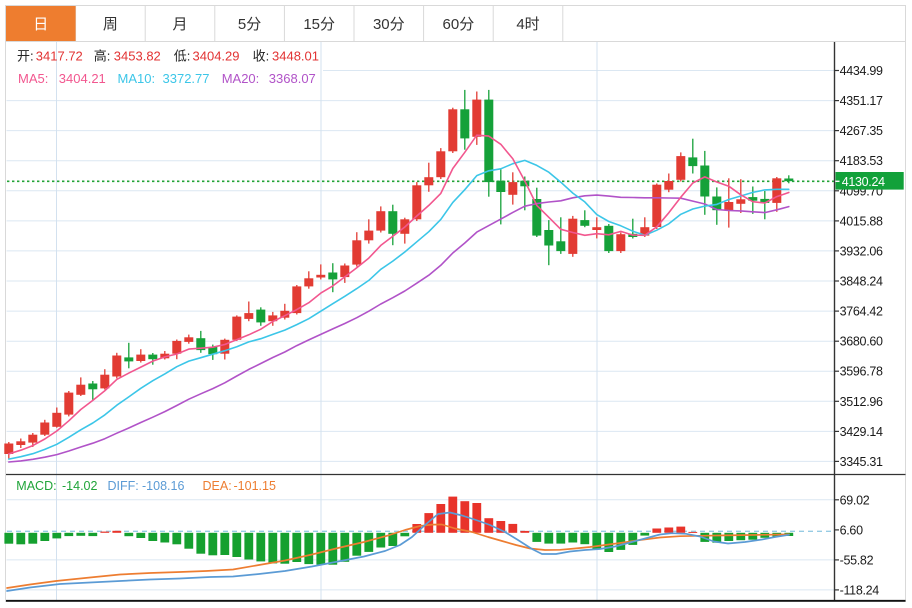 This screenshot has height=608, width=912. Describe the element at coordinates (25, 56) in the screenshot. I see `svg-text: 开:` at that location.